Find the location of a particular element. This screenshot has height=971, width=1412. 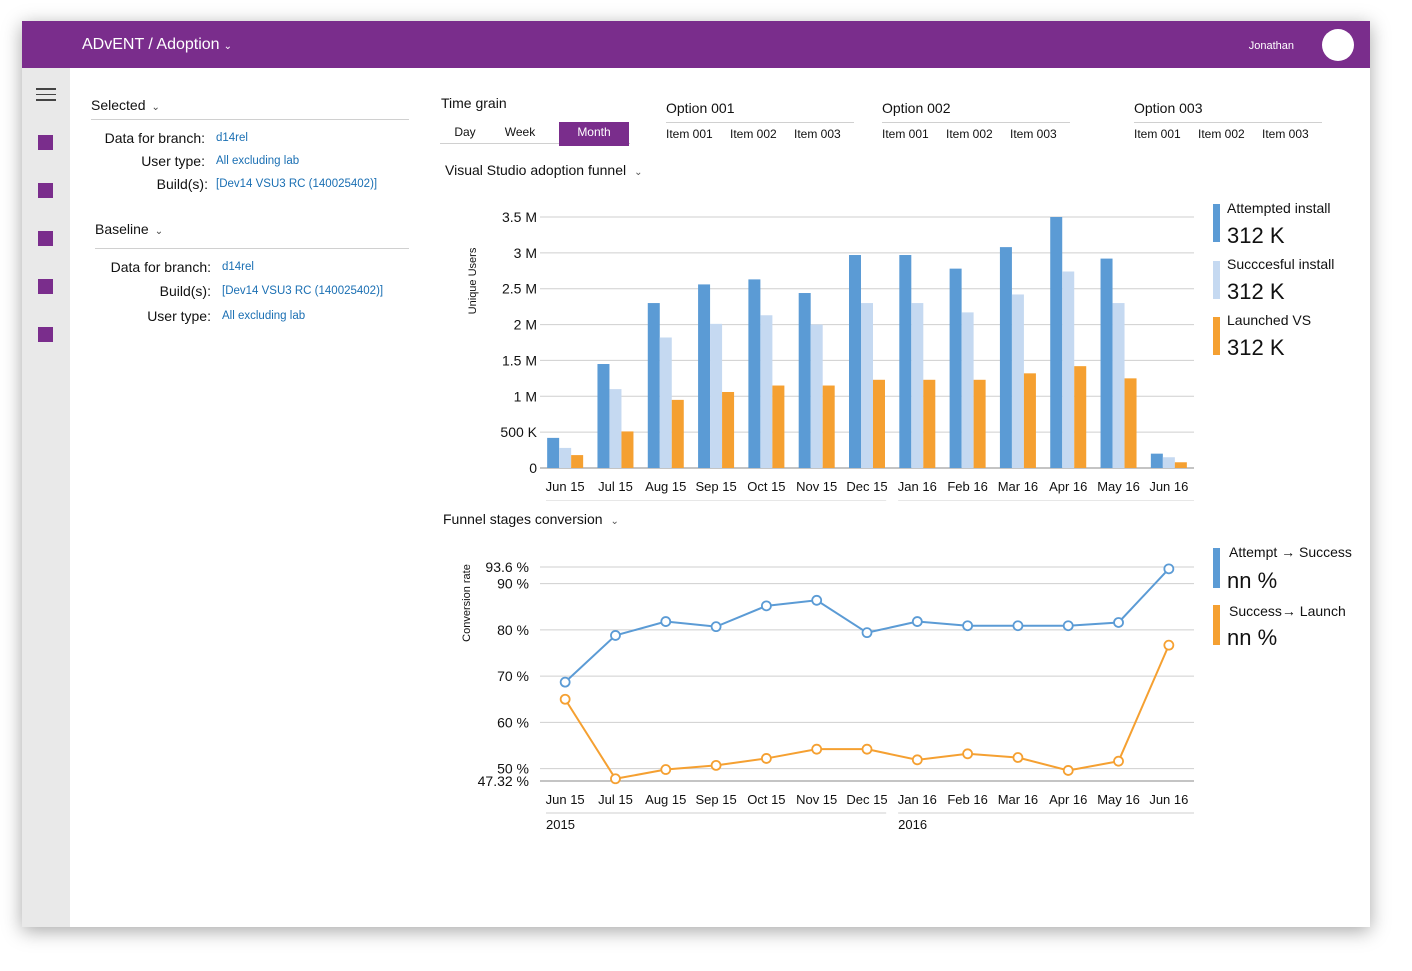

y-tick-label: 2.5 M is located at coordinates (519, 289).